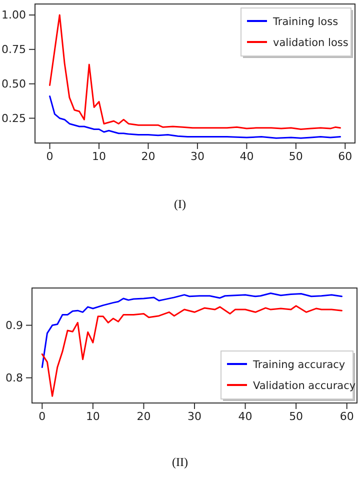 This screenshot has width=360, height=489. I want to click on legend-label: Training accuracy, so click(299, 365).